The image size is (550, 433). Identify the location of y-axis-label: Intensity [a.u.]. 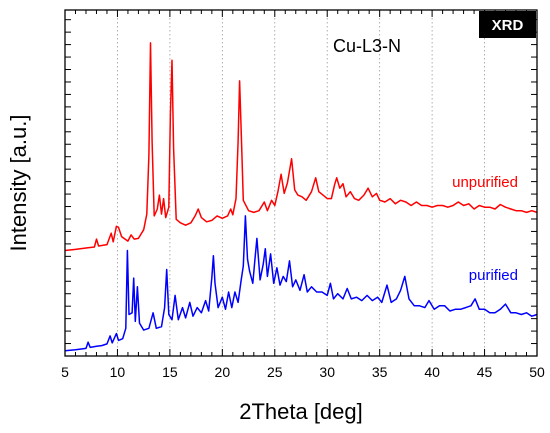
(18, 183).